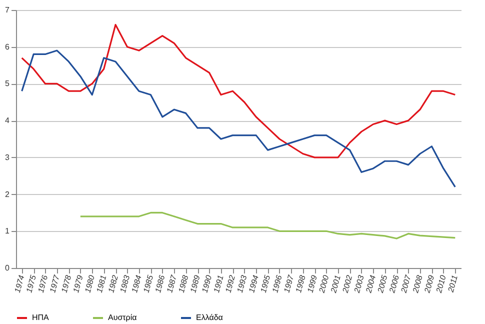 This screenshot has height=324, width=485. What do you see at coordinates (149, 284) in the screenshot?
I see `x-tick-label: 1985` at bounding box center [149, 284].